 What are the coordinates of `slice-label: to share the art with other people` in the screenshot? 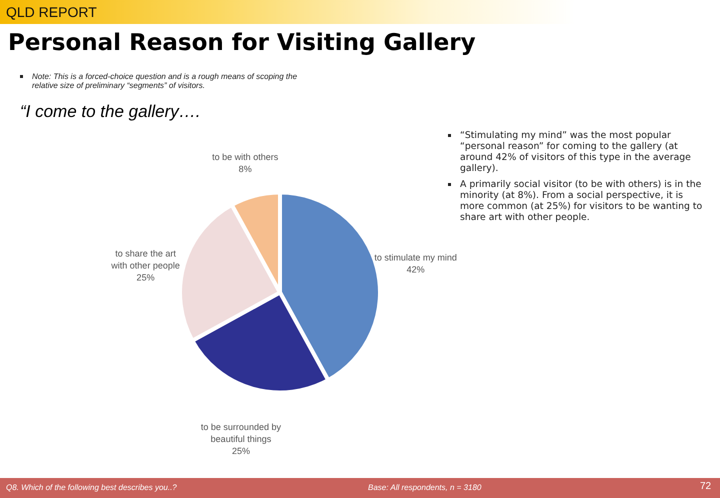 It's located at (145, 259).